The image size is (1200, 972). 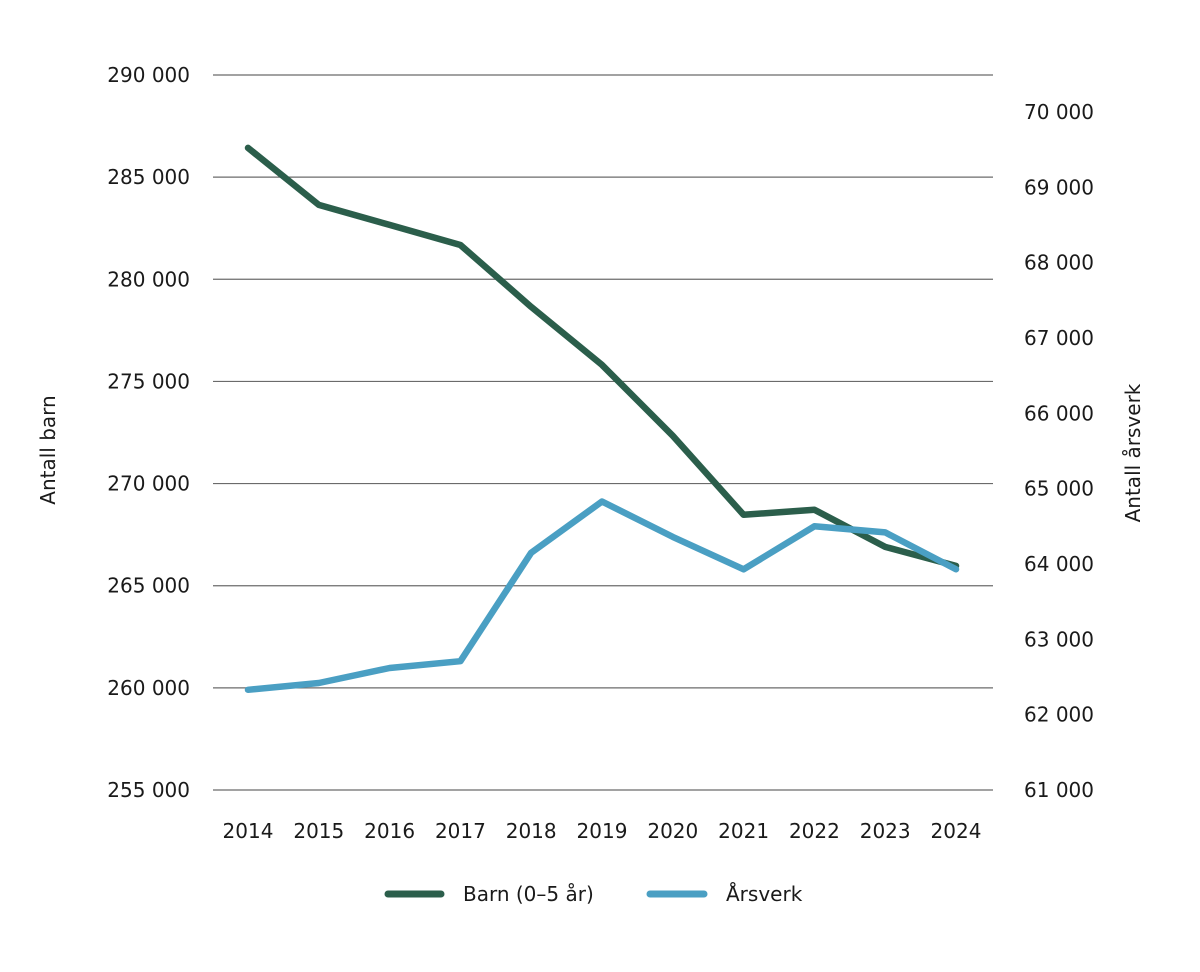 What do you see at coordinates (1059, 338) in the screenshot?
I see `right-tick-label: 67 000` at bounding box center [1059, 338].